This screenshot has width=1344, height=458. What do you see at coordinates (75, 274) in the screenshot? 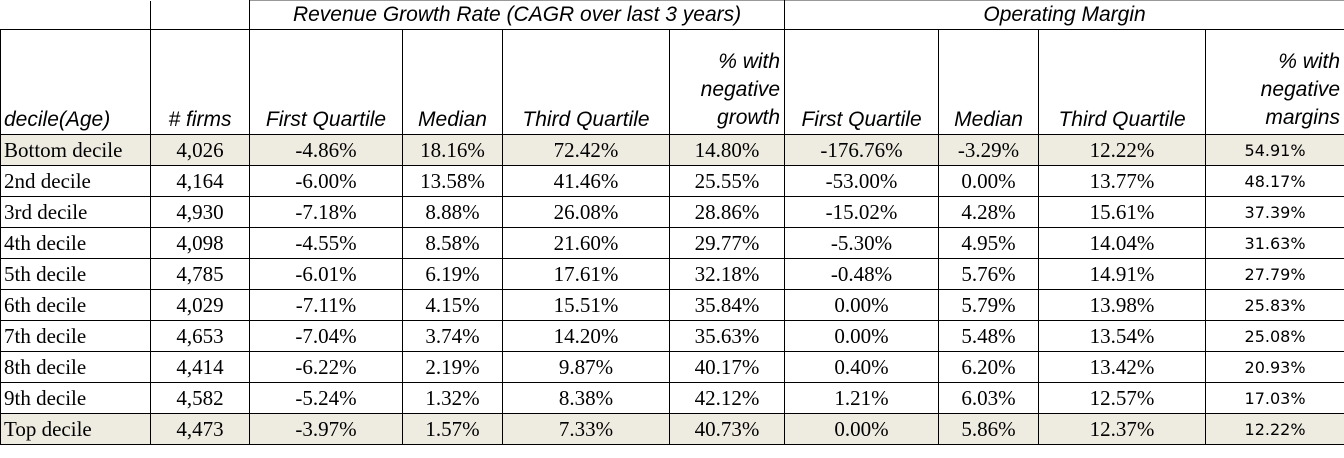
I see `decile-label-cell: 5th decile` at bounding box center [75, 274].